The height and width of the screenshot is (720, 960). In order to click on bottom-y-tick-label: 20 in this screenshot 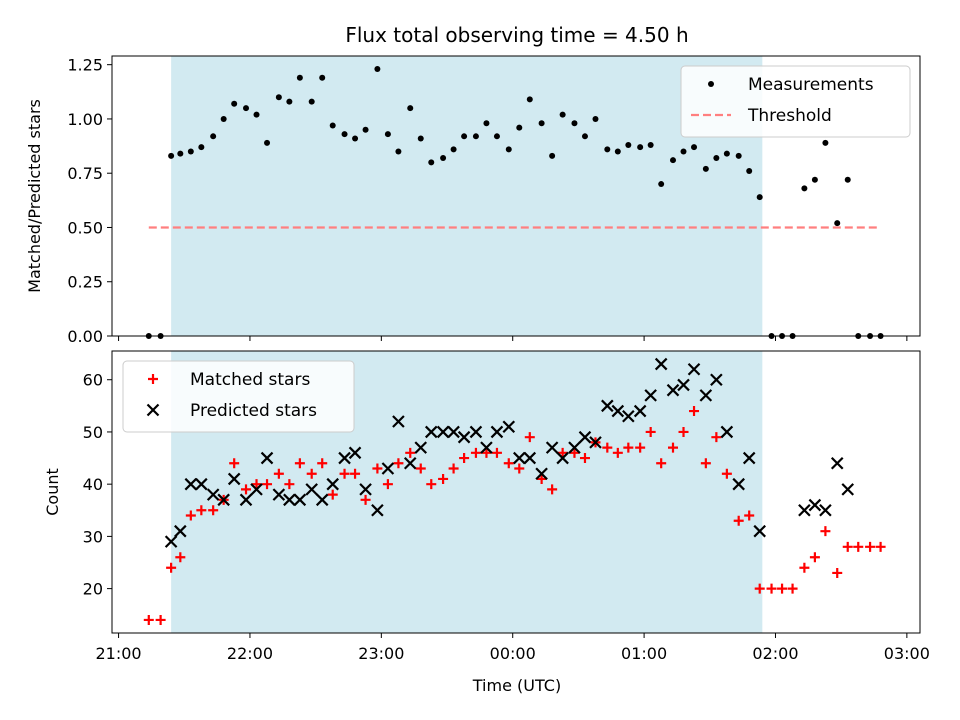, I will do `click(93, 589)`.